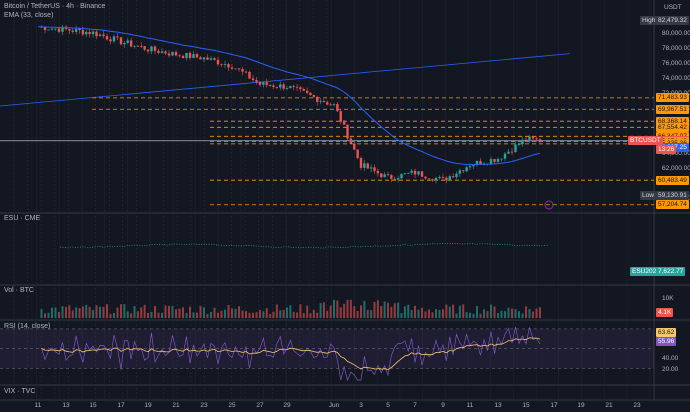 The width and height of the screenshot is (690, 412). I want to click on level-tag-10: 57,204.74, so click(672, 205).